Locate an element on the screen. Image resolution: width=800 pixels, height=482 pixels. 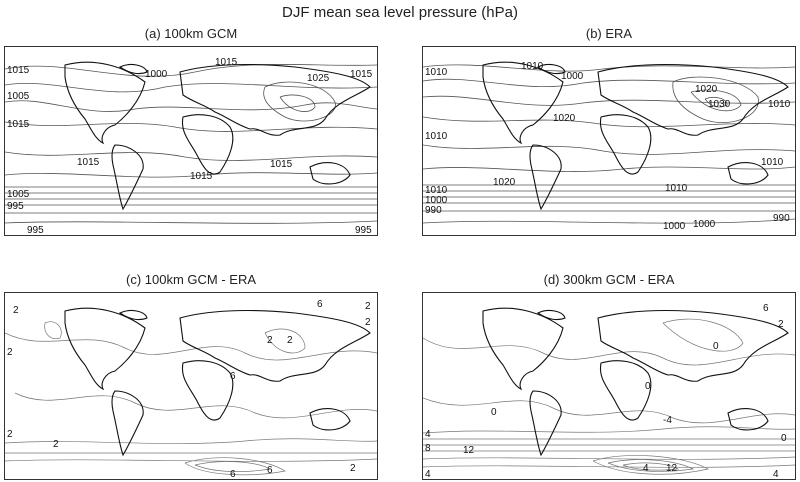
panel-a-label: 1000 is located at coordinates (156, 74).